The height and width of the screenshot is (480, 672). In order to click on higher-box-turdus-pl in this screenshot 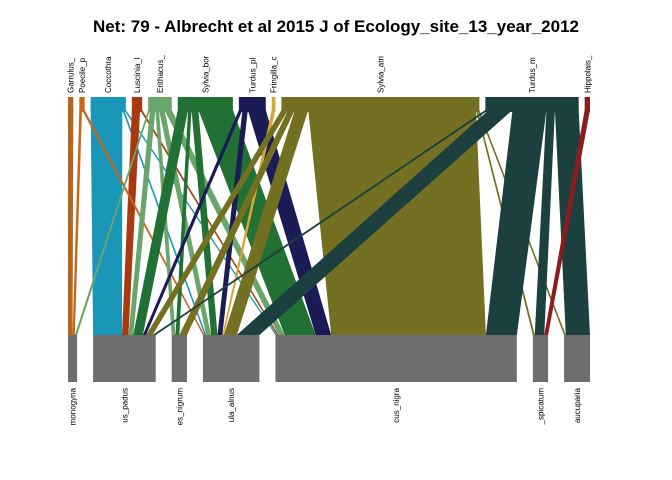, I will do `click(252, 104)`.